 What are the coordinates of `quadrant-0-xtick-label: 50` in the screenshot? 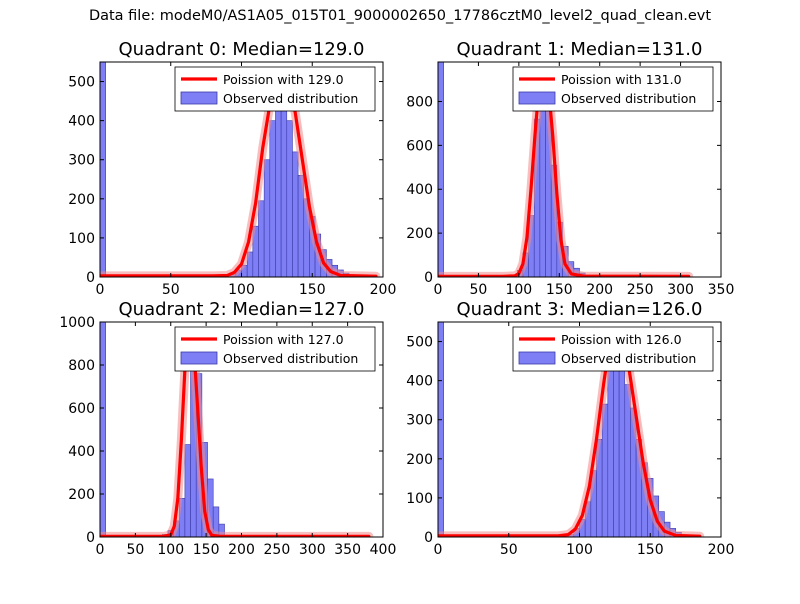 It's located at (171, 290).